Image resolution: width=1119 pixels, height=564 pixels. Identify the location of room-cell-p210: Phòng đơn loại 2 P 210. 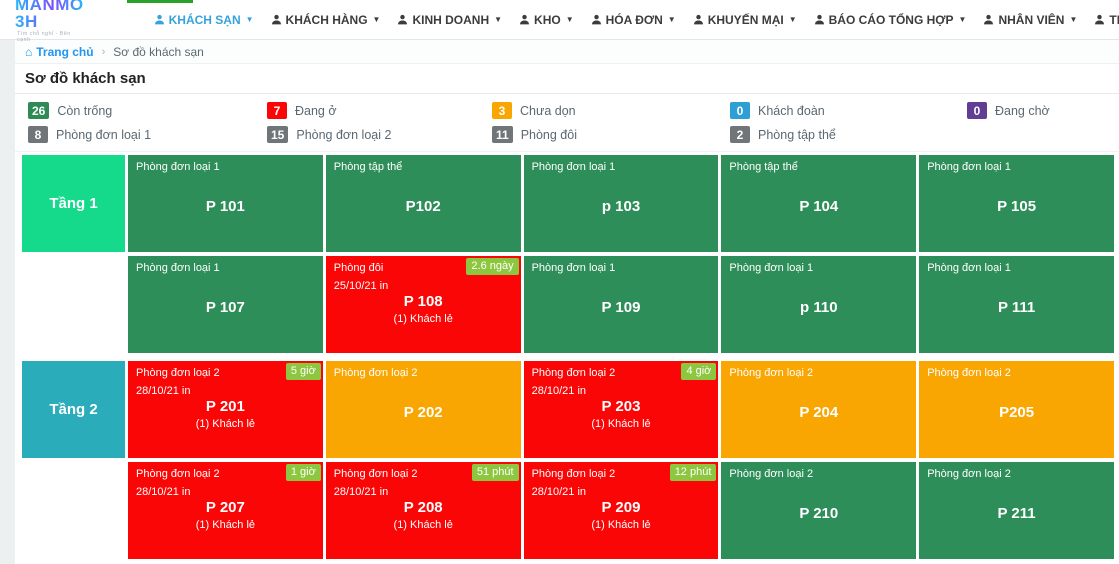
(819, 510).